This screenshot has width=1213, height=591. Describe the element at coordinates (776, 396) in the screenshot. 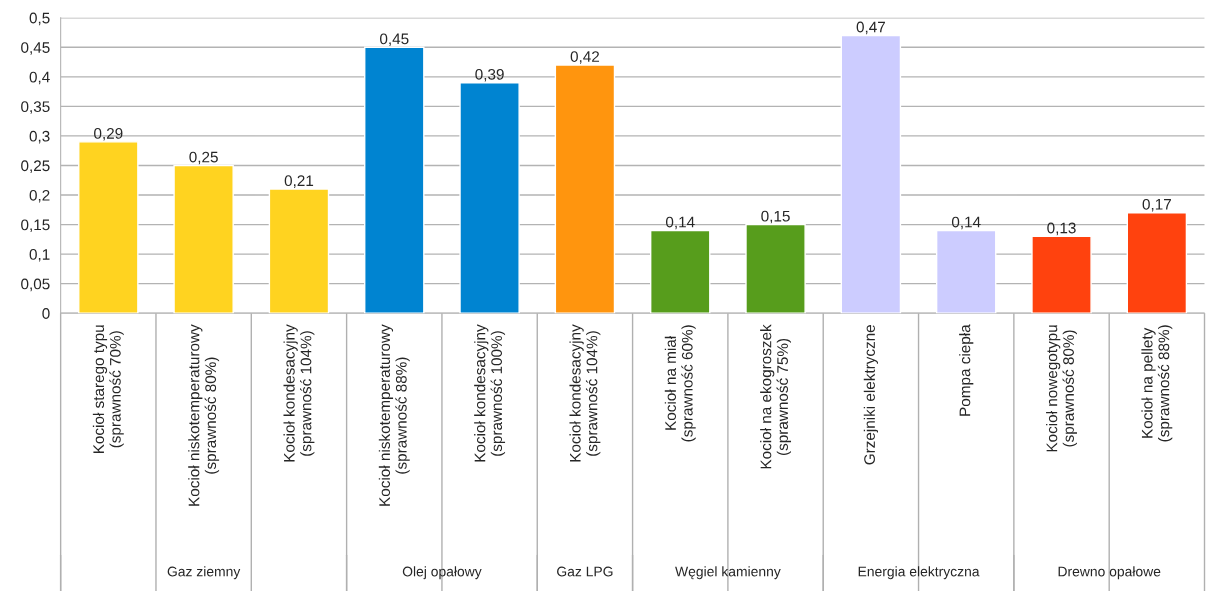

I see `x-tick-label: Kocioł na ekogroszek (sprawność 75%)` at that location.